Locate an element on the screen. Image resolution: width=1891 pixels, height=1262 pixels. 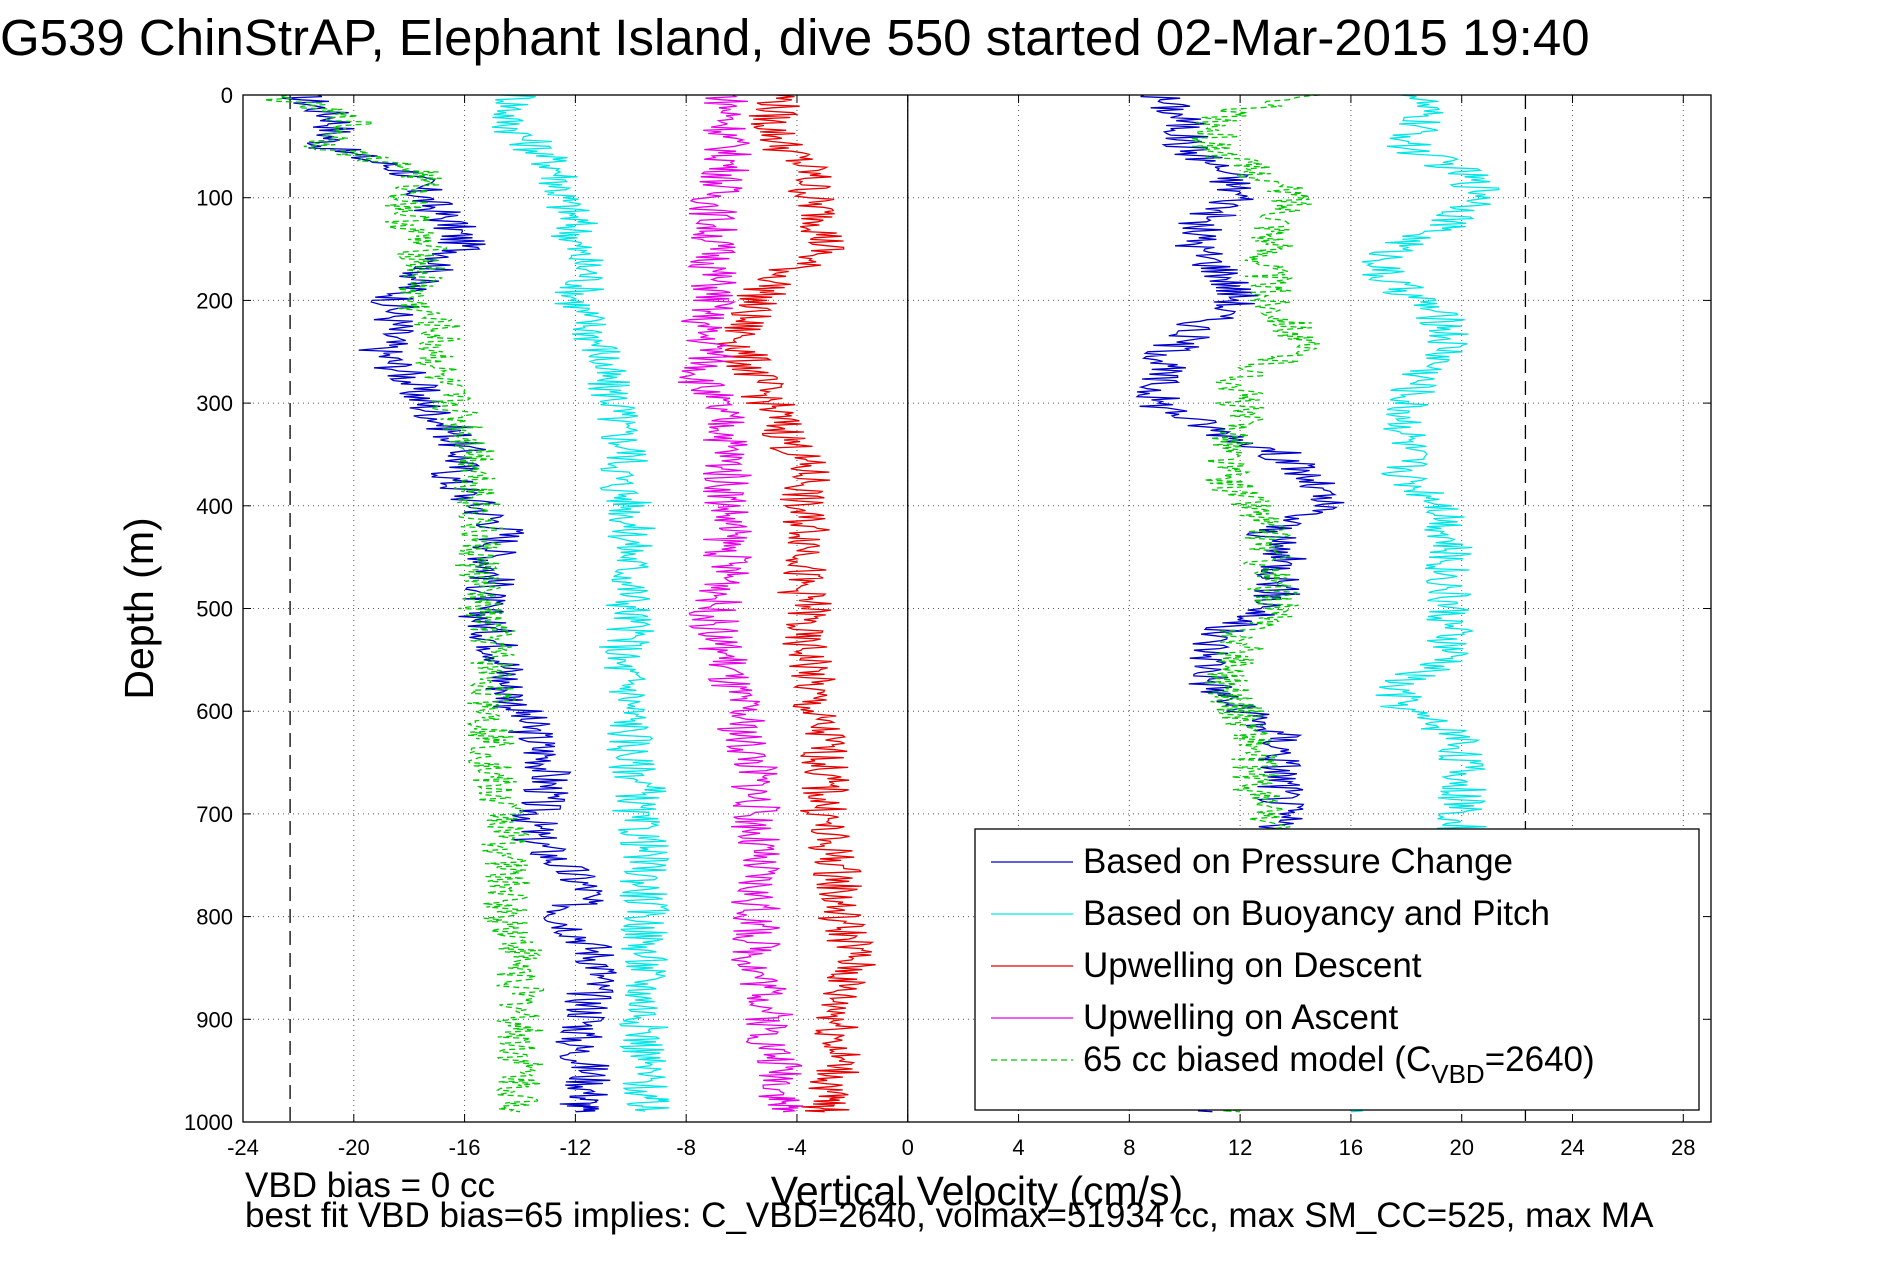
y-tick-label: 700 is located at coordinates (214, 814).